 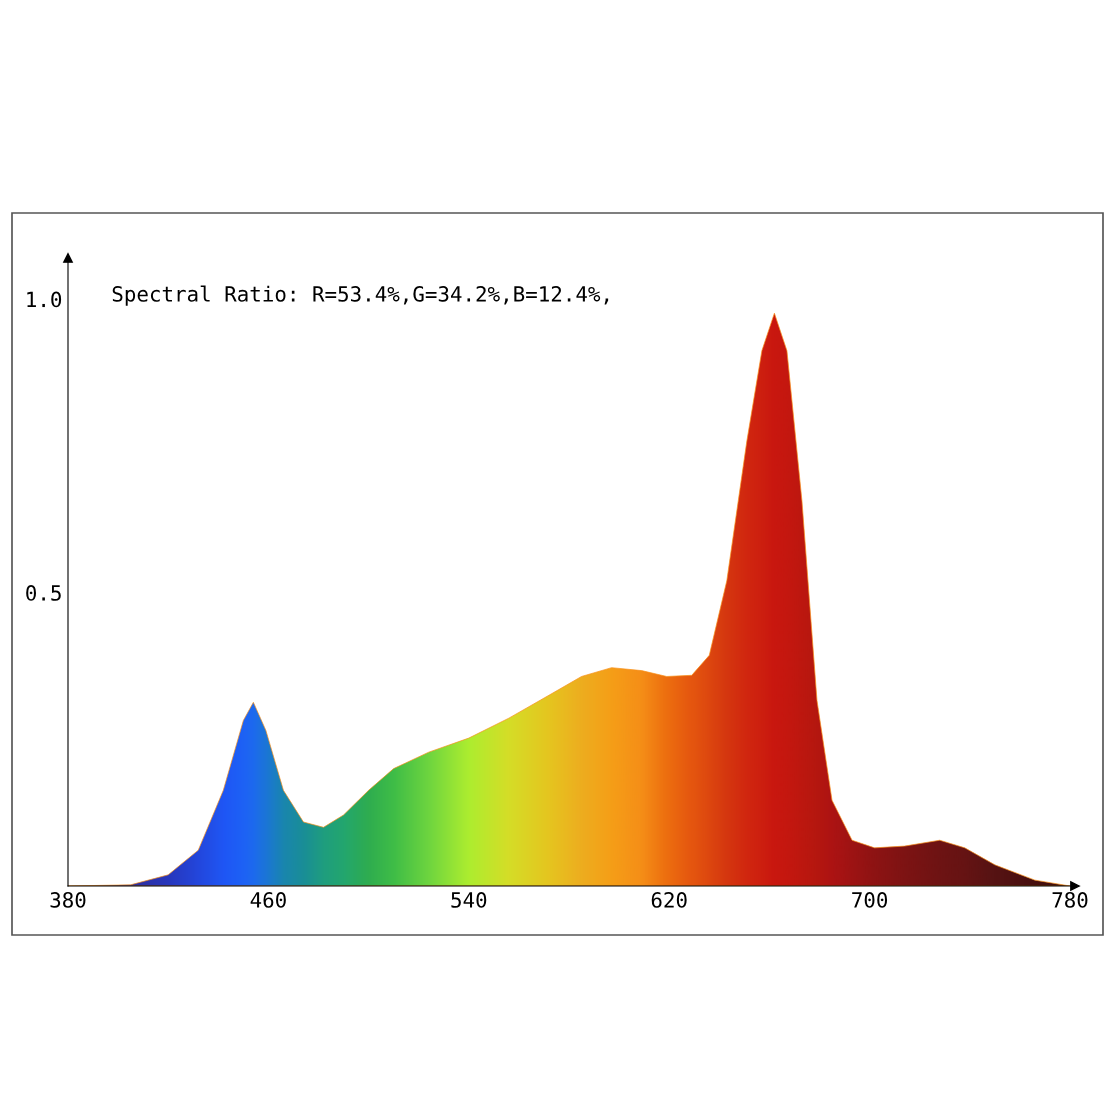 I want to click on x-tick-label: 460, so click(x=268, y=900).